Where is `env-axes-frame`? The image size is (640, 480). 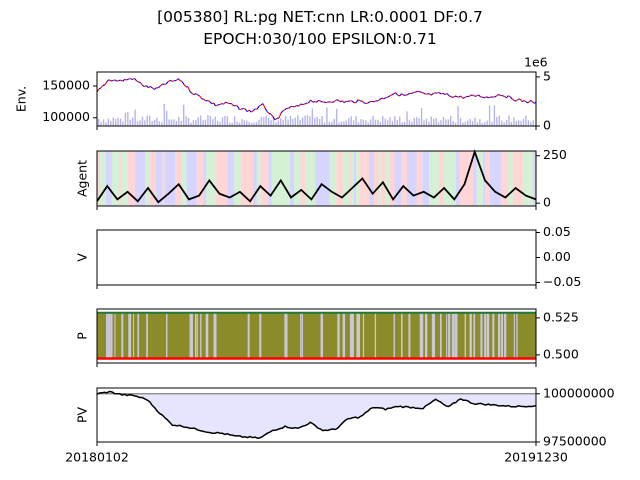 env-axes-frame is located at coordinates (316, 99).